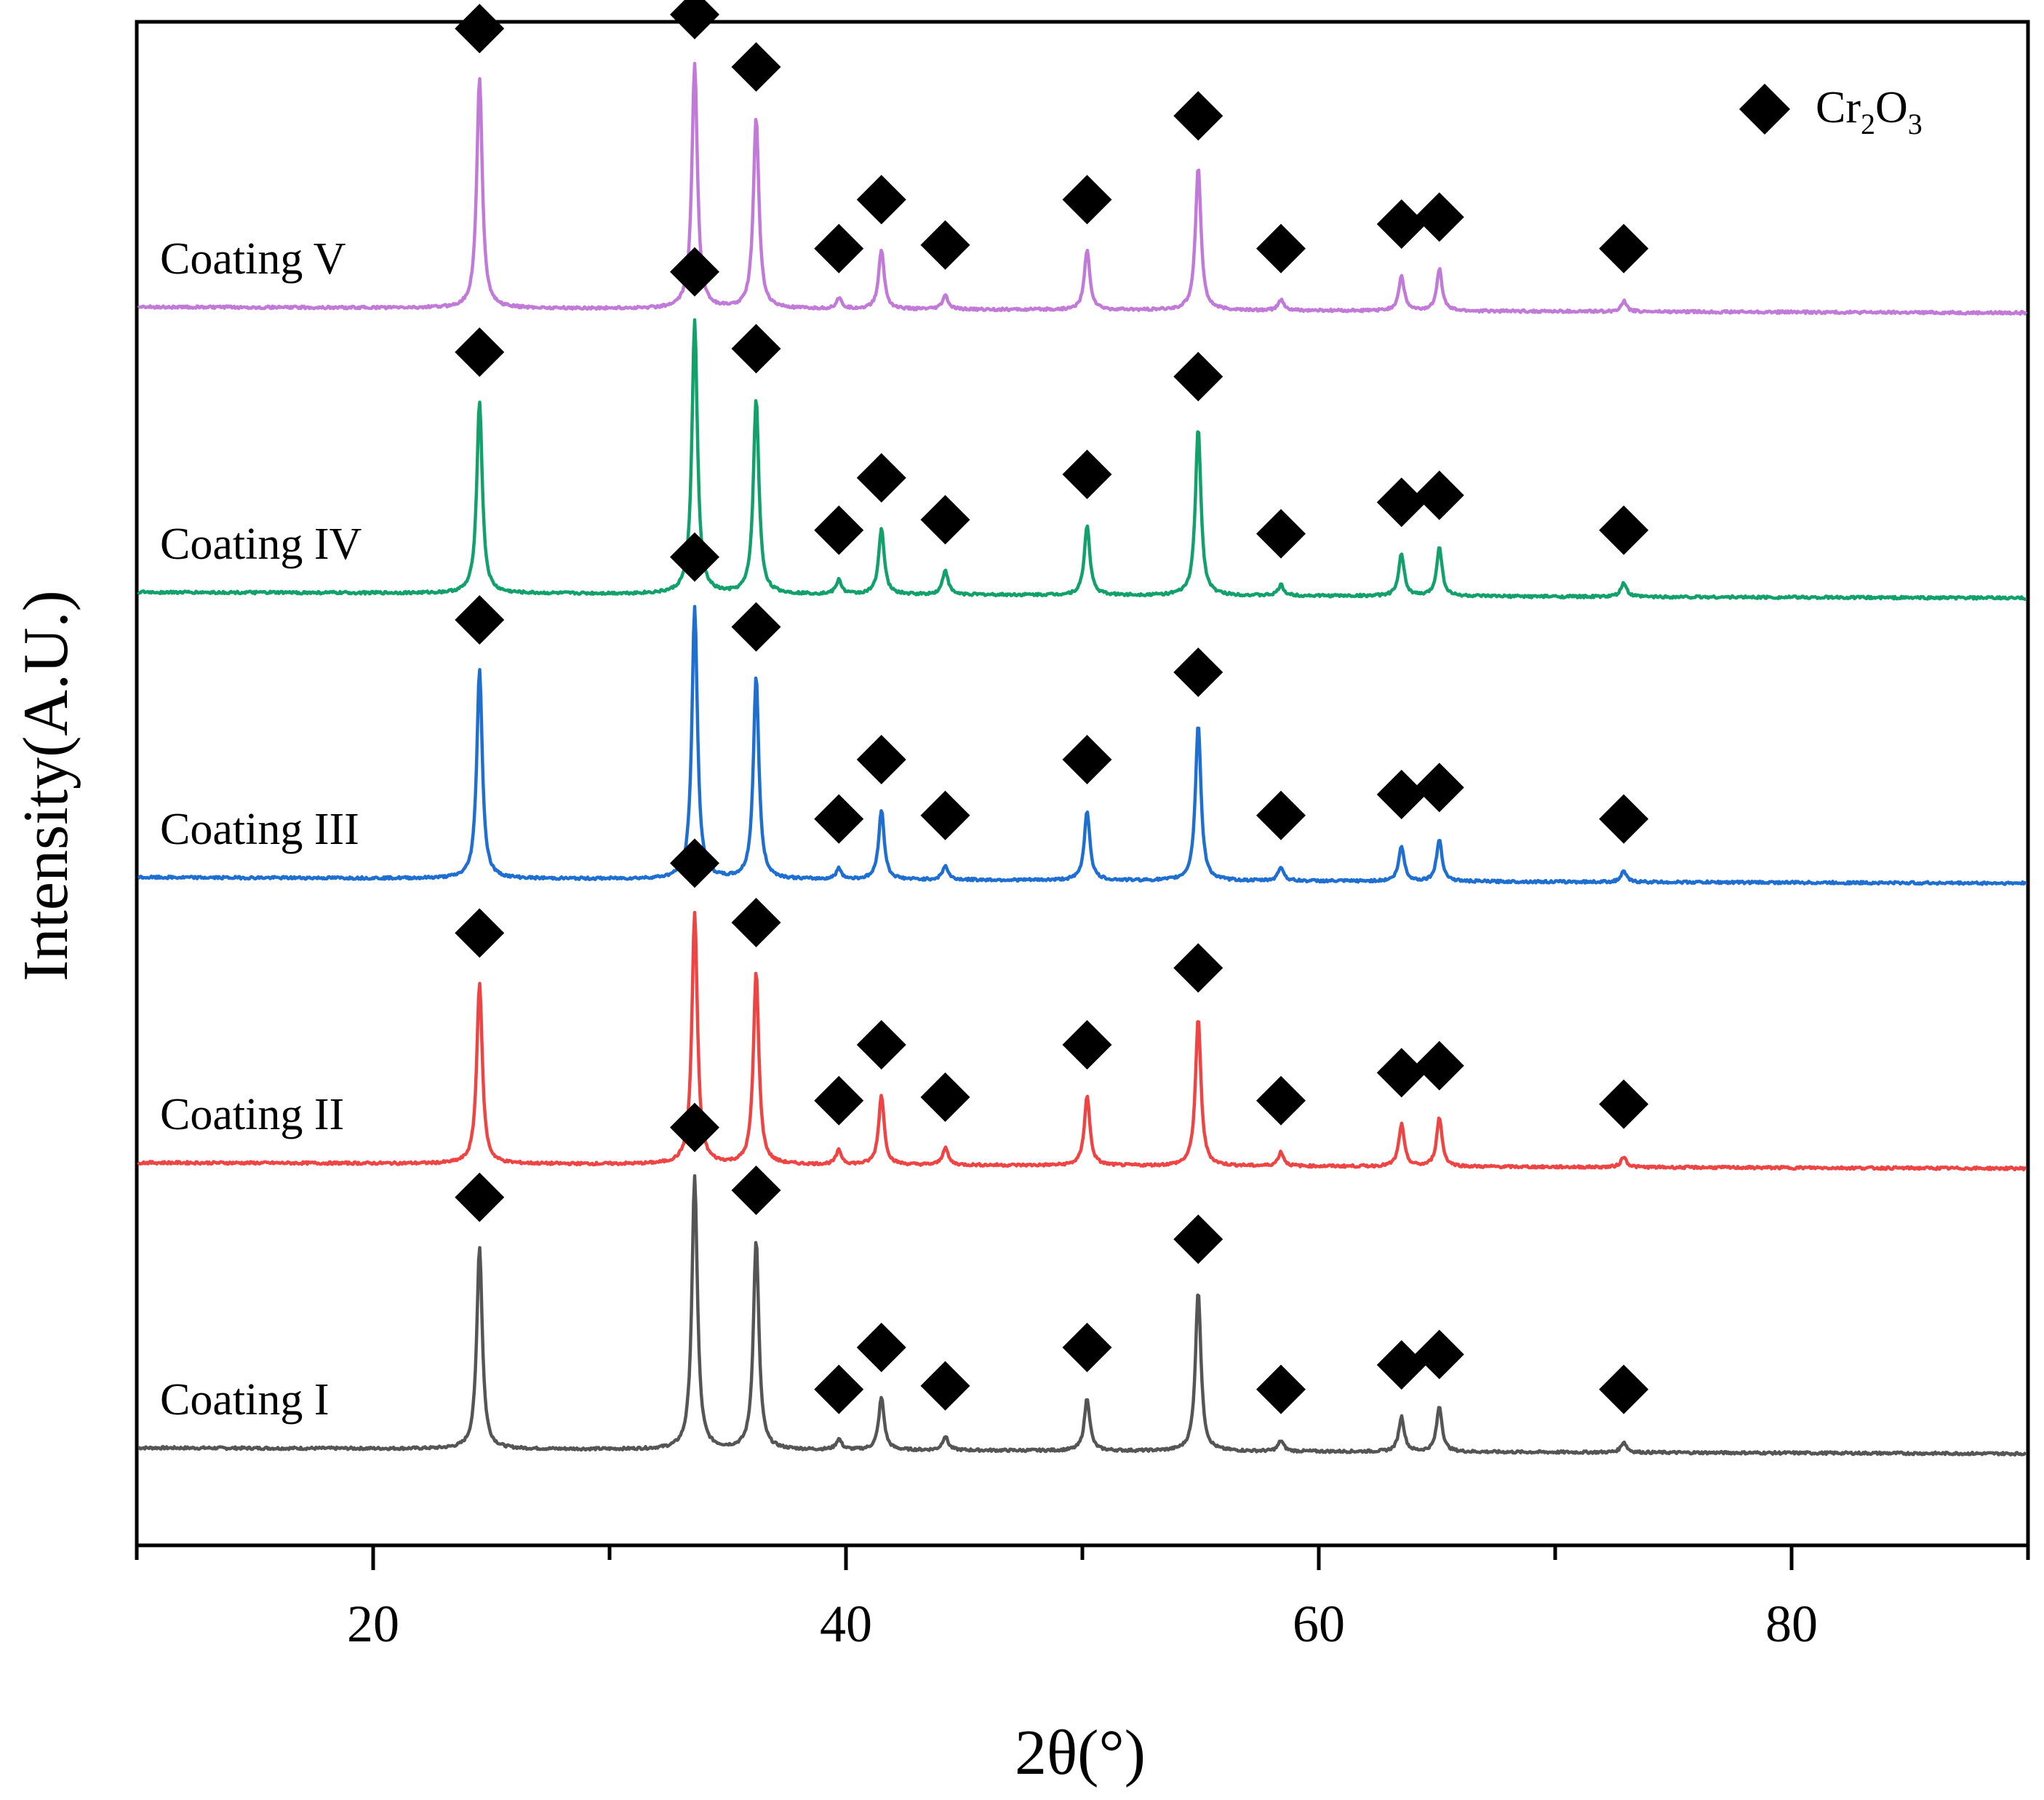  What do you see at coordinates (1319, 1624) in the screenshot?
I see `x-tick-label: 60` at bounding box center [1319, 1624].